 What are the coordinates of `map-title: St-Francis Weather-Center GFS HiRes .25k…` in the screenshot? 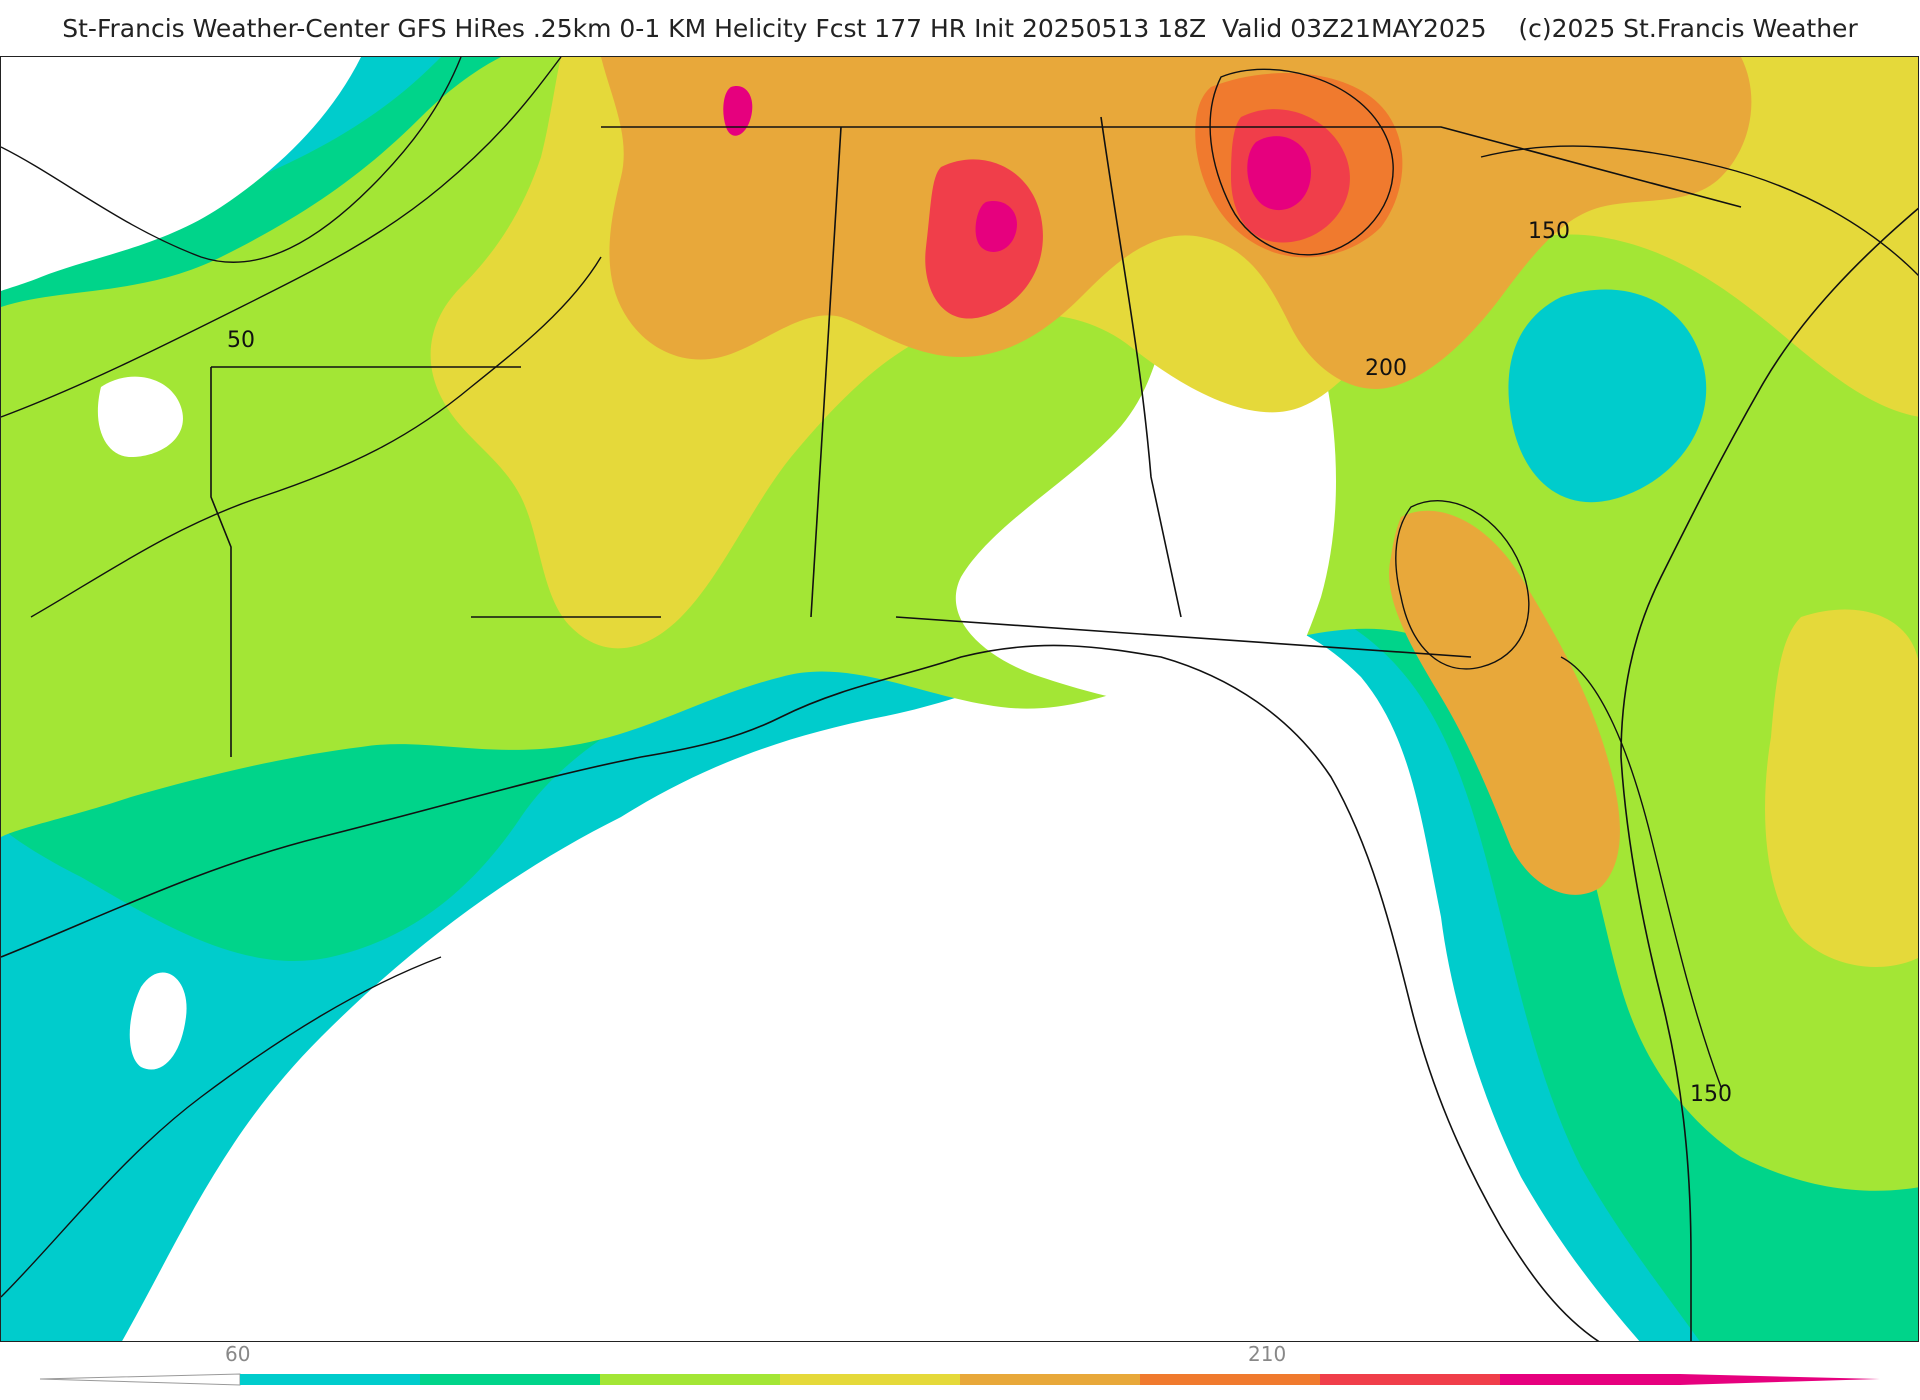 It's located at (960, 28).